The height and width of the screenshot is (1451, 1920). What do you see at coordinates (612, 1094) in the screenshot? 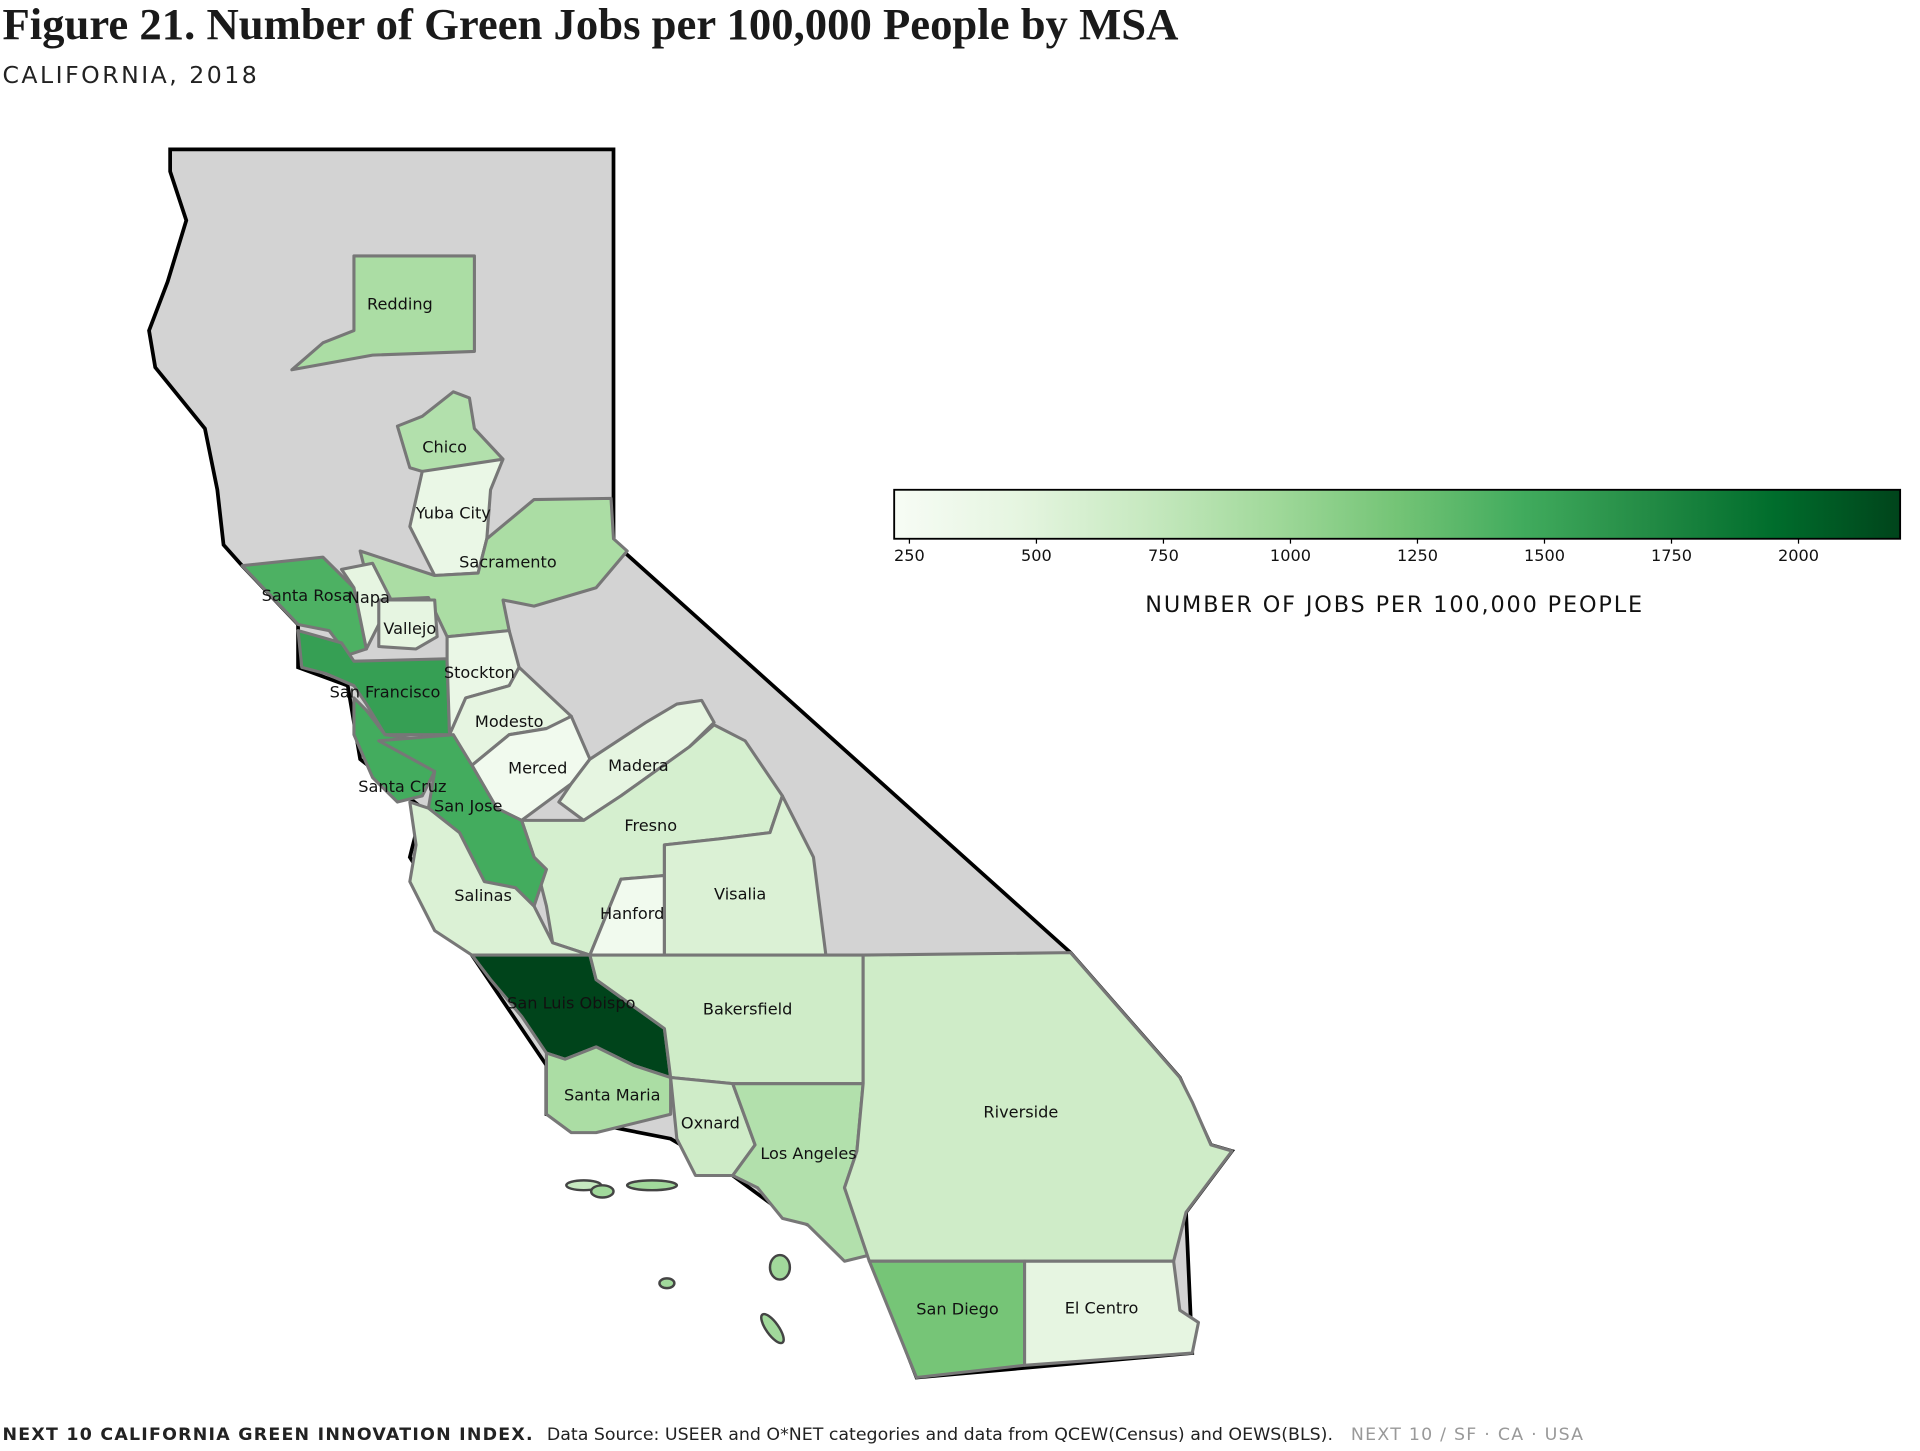
I see `region-label: Santa Maria` at bounding box center [612, 1094].